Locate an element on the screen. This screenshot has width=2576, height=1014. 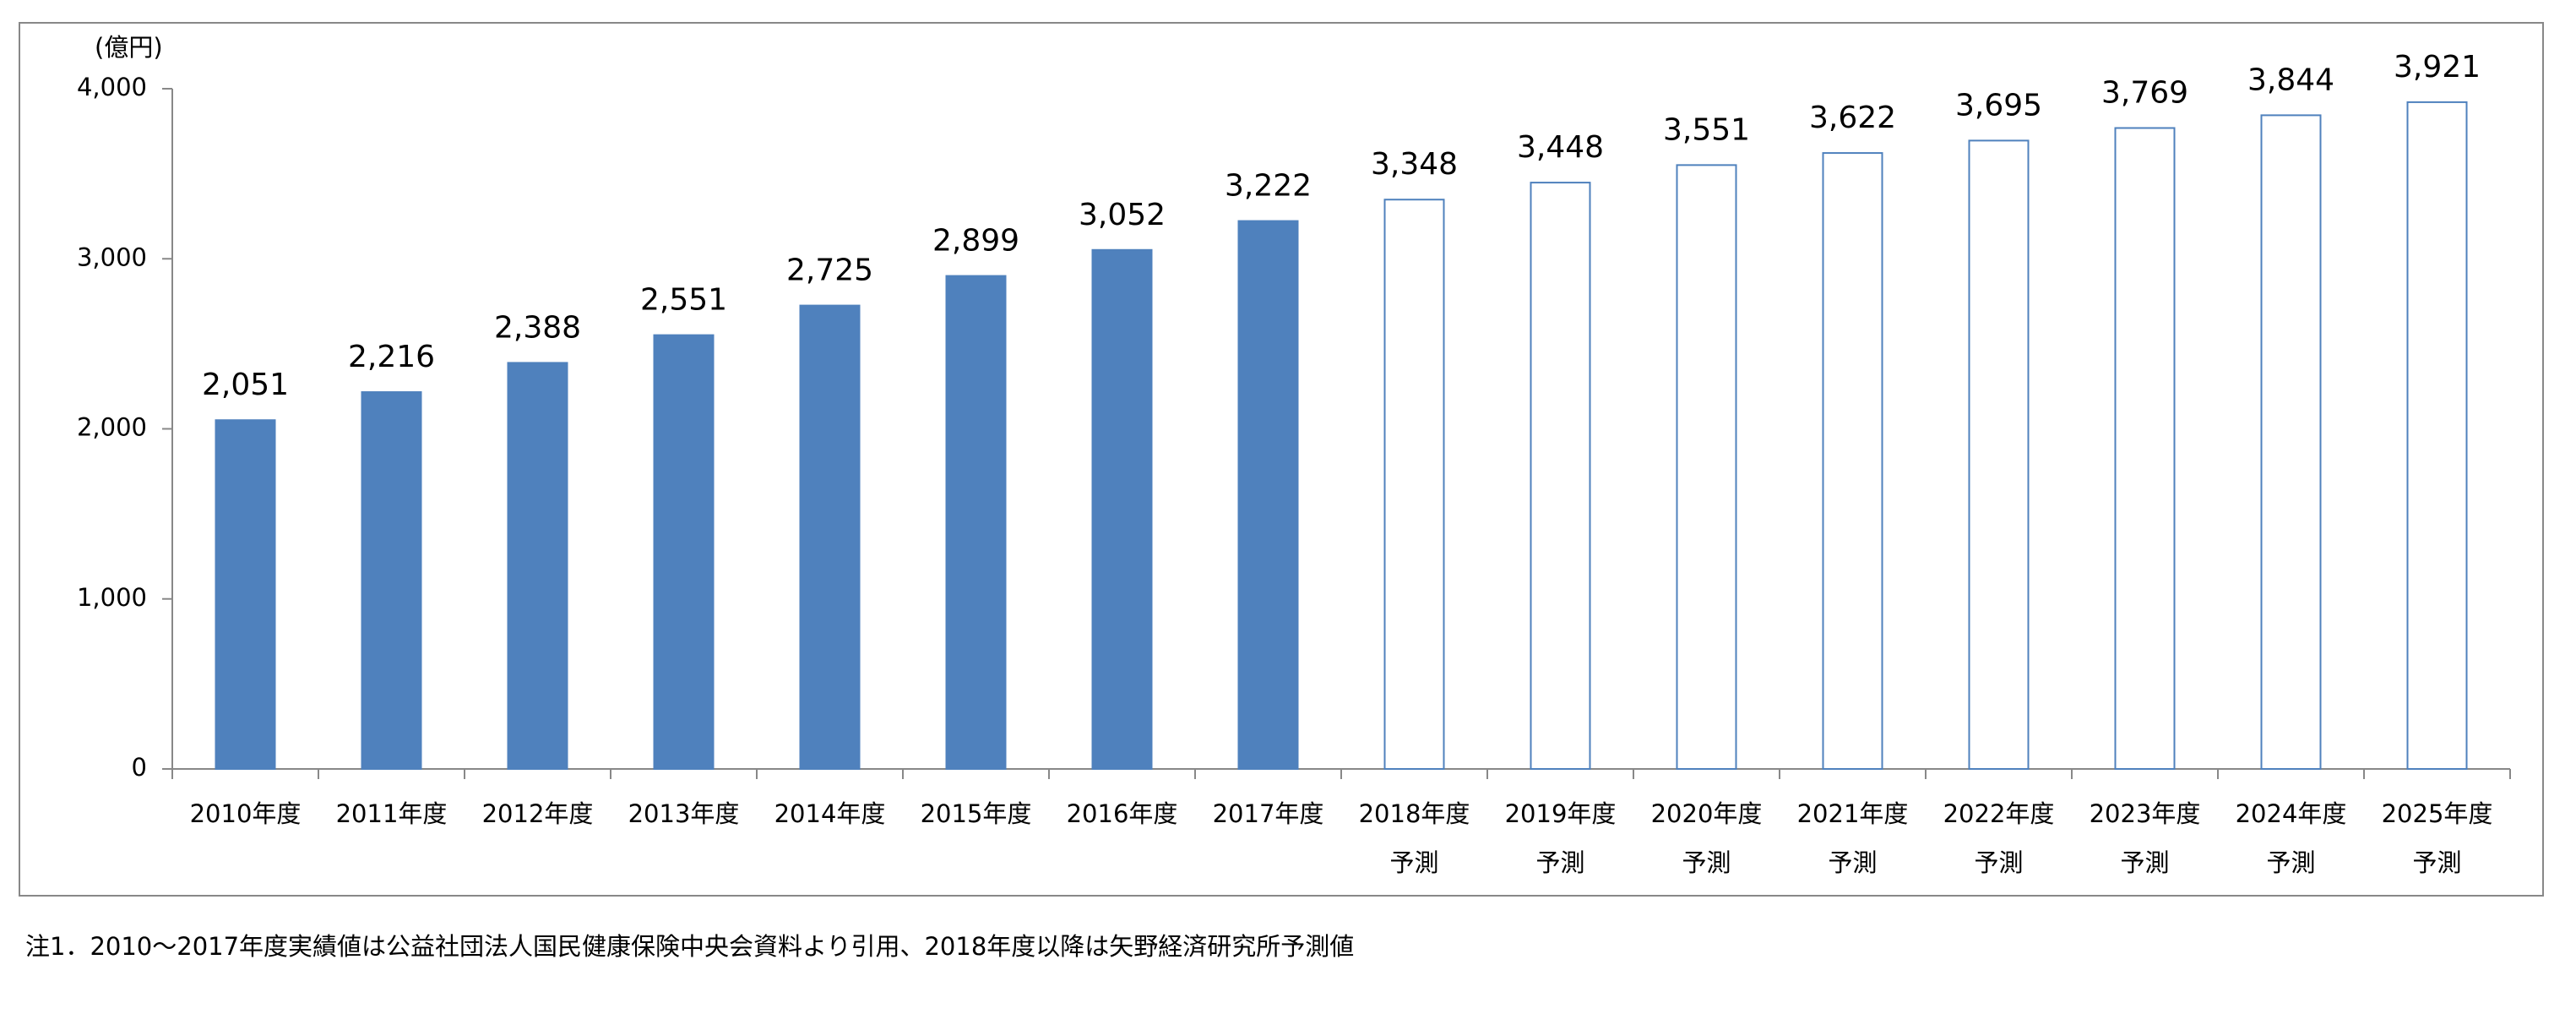
x-tick-label: 2014年度 is located at coordinates (830, 813).